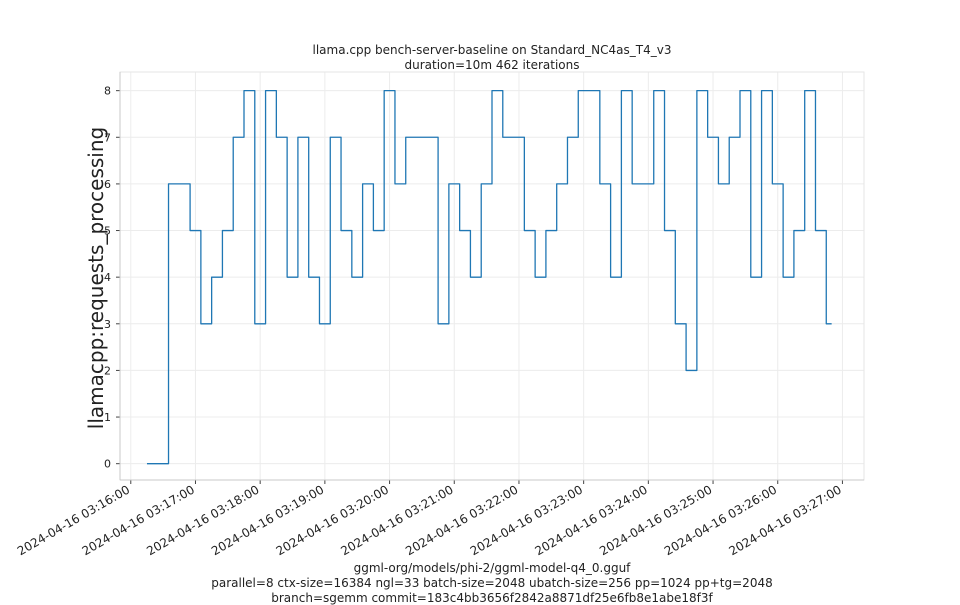  Describe the element at coordinates (96, 278) in the screenshot. I see `y-axis-label: llamacpp:requests_processing` at that location.